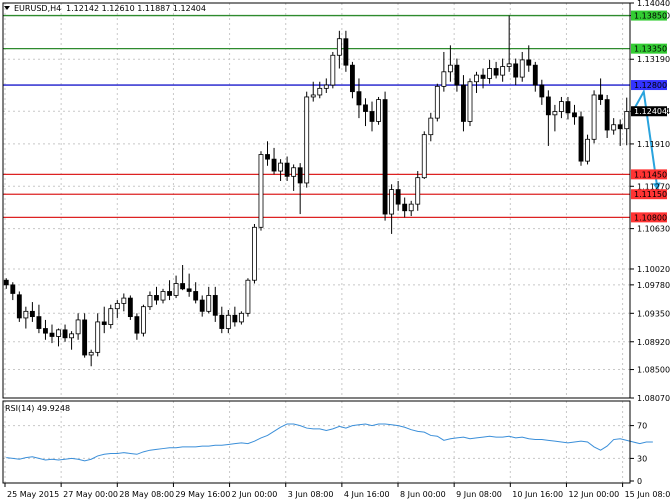 Image resolution: width=670 pixels, height=502 pixels. What do you see at coordinates (653, 186) in the screenshot?
I see `y-tick-label: 1.11270` at bounding box center [653, 186].